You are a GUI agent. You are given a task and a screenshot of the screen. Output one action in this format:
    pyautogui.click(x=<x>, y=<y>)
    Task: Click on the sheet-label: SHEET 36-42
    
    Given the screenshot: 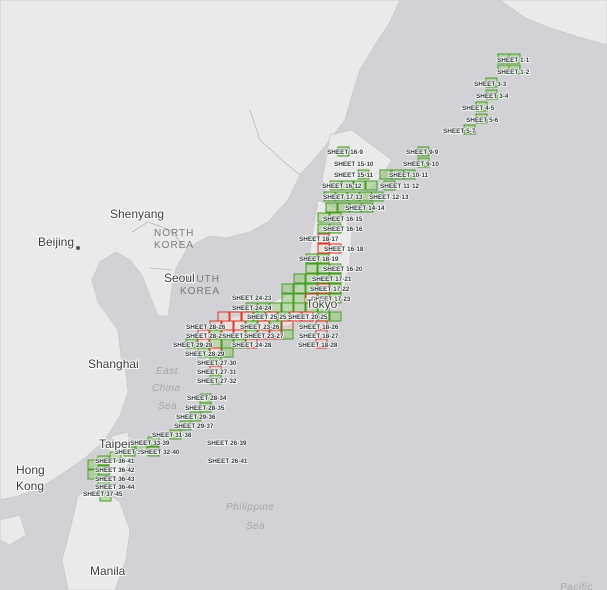 What is the action you would take?
    pyautogui.click(x=114, y=470)
    